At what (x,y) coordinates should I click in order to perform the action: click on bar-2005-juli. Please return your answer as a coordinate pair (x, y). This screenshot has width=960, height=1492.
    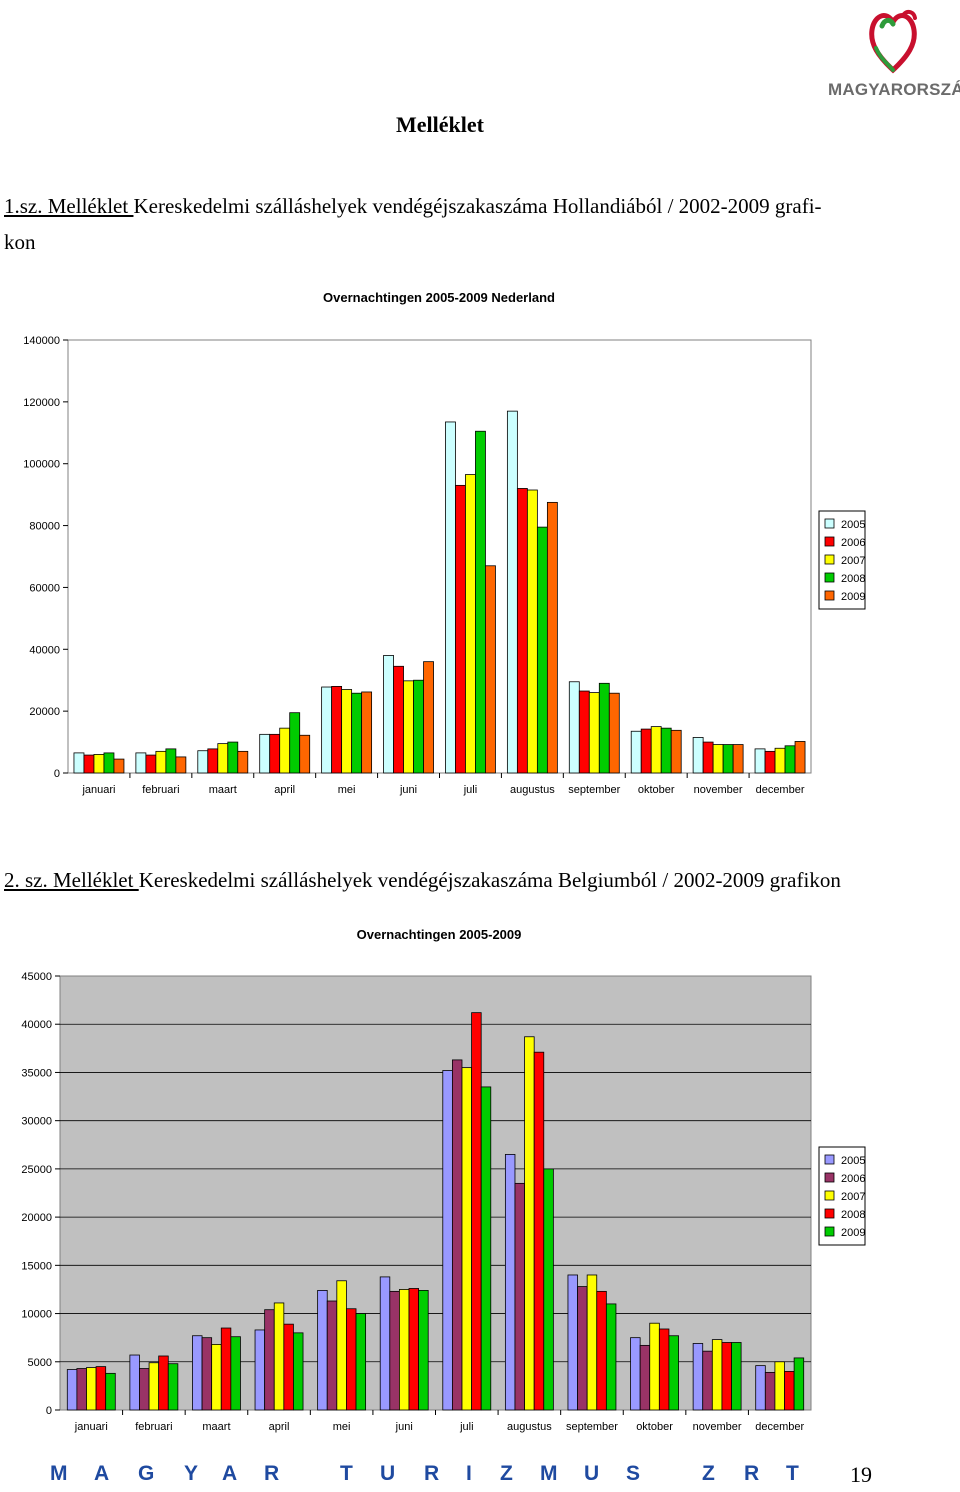
    Looking at the image, I should click on (447, 1240).